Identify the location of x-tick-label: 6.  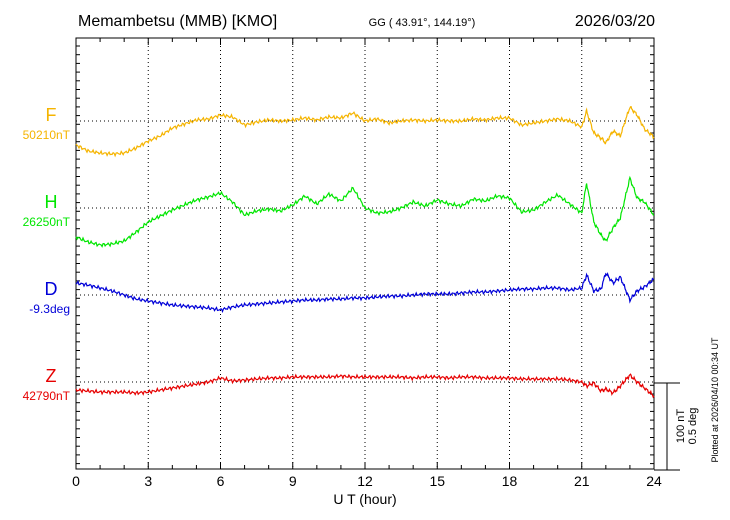
(221, 481).